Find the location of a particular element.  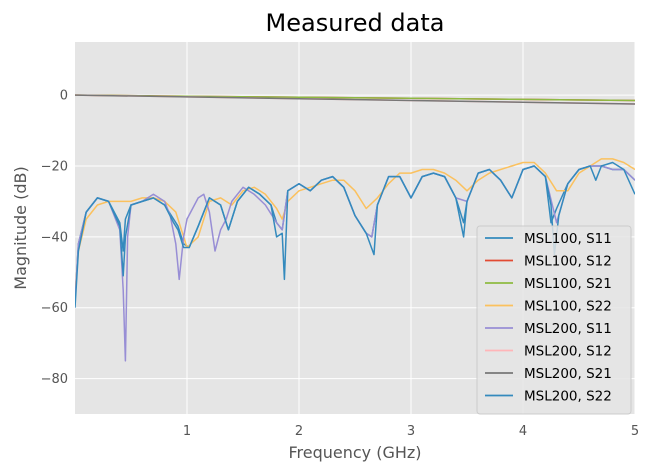

y-axis-label: Magnitude (dB) is located at coordinates (20, 227).